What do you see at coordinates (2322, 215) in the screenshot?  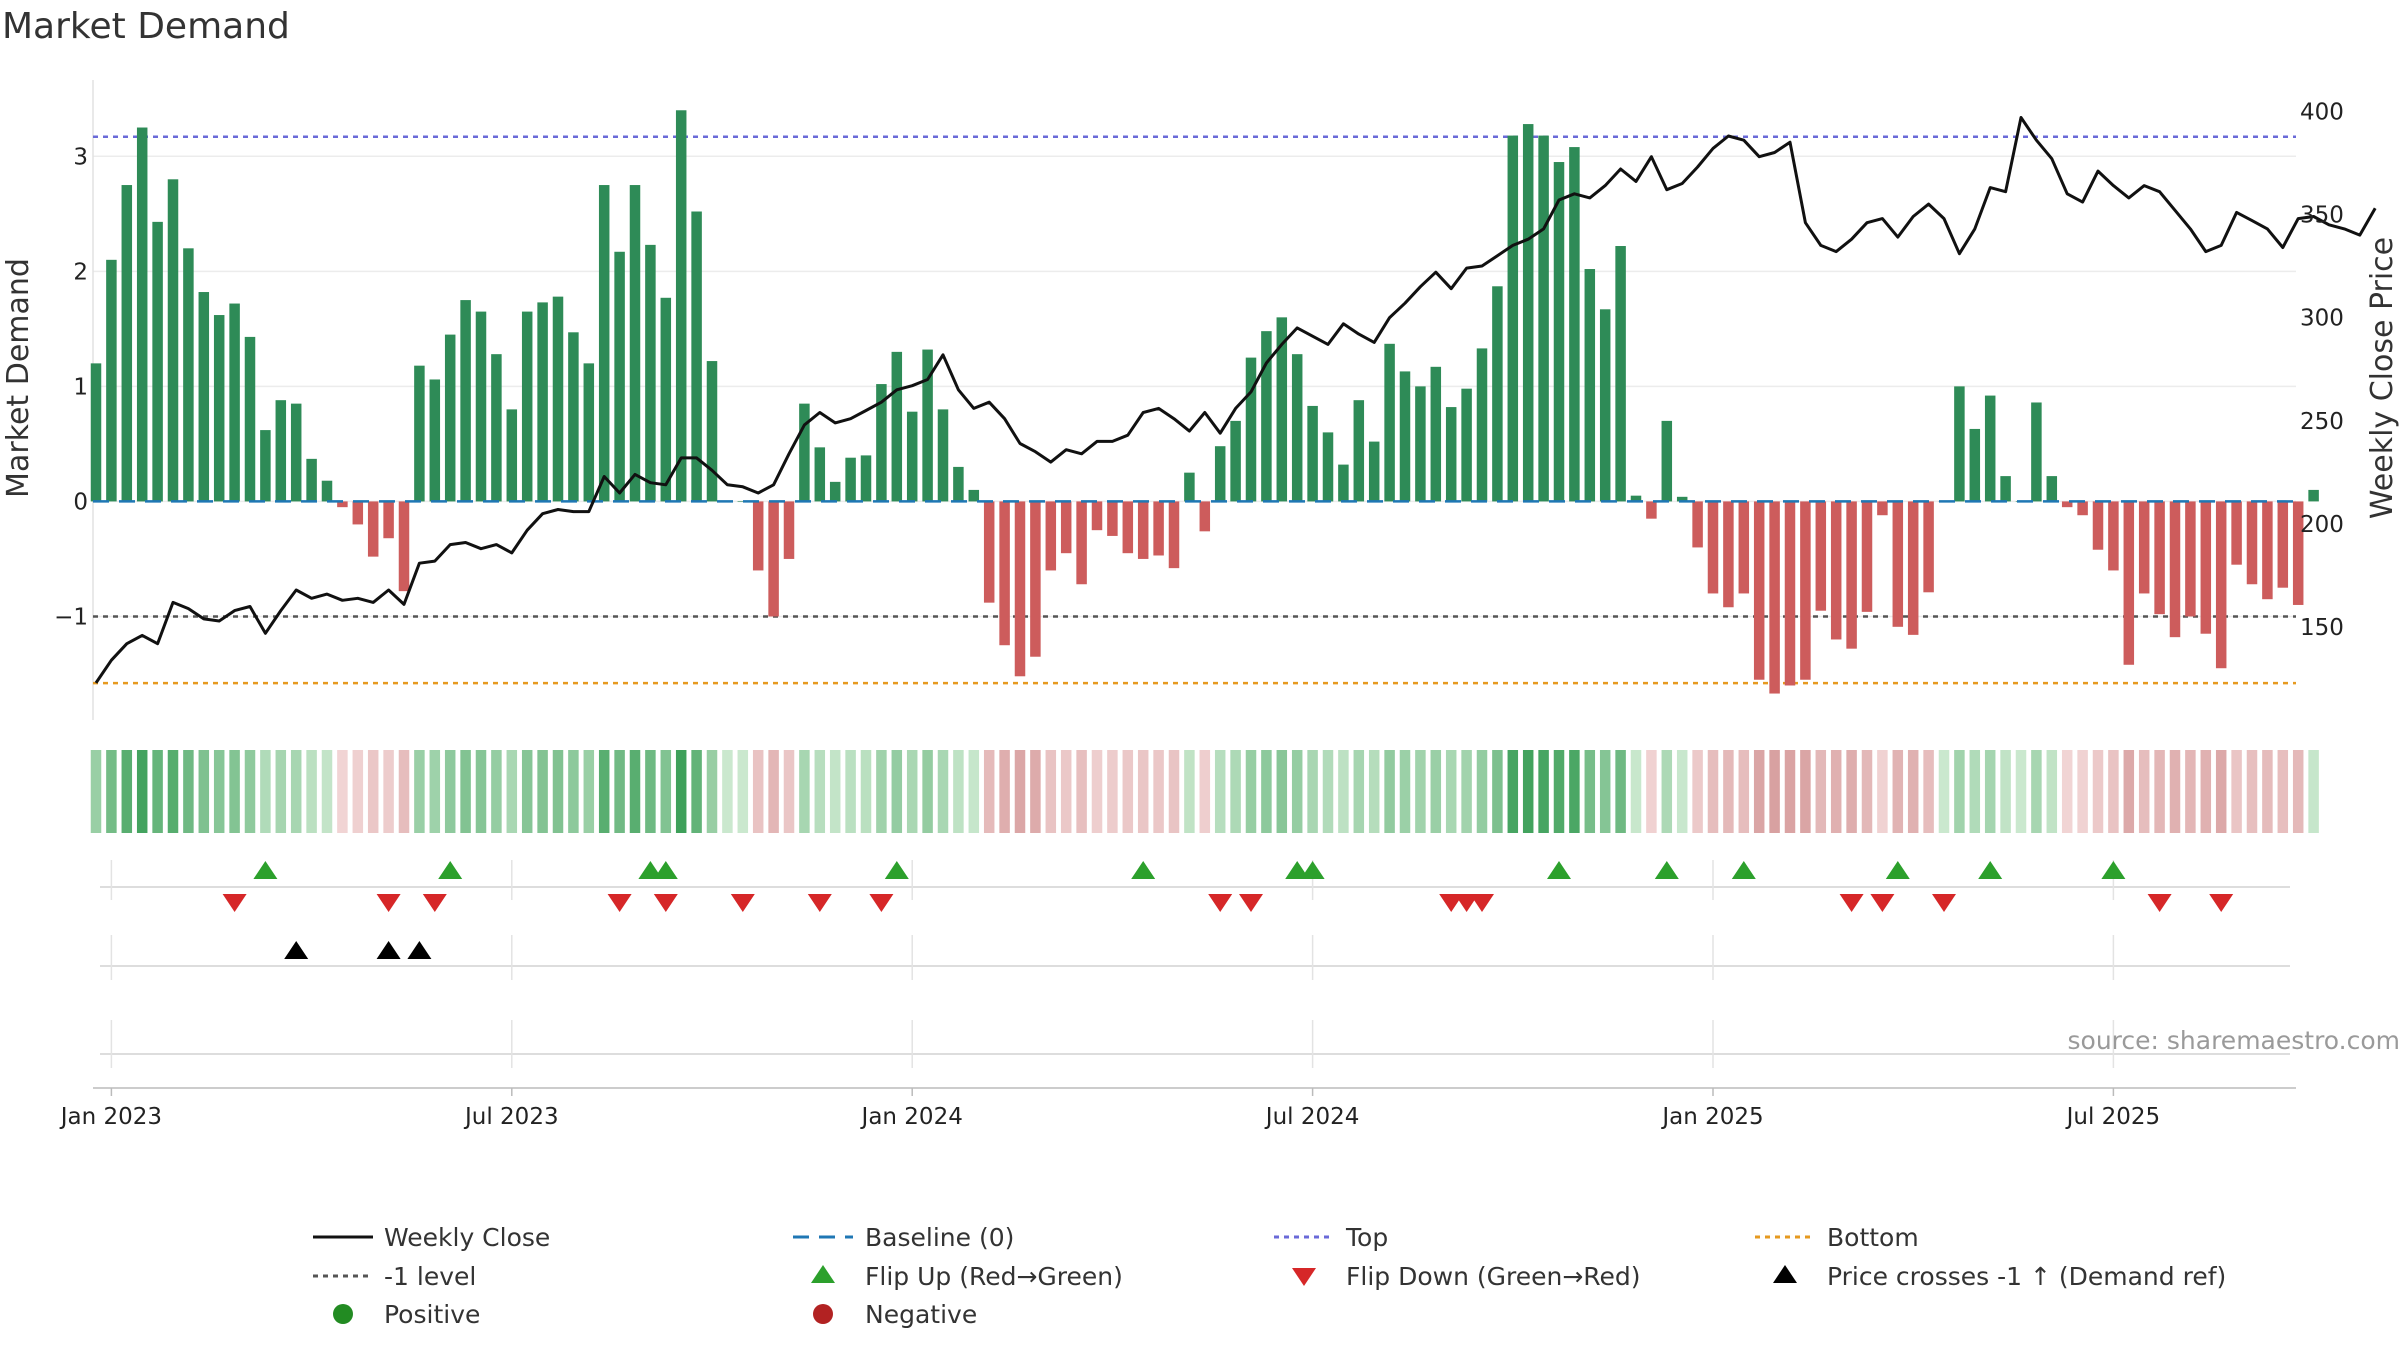 I see `y2-tick-label: 350` at bounding box center [2322, 215].